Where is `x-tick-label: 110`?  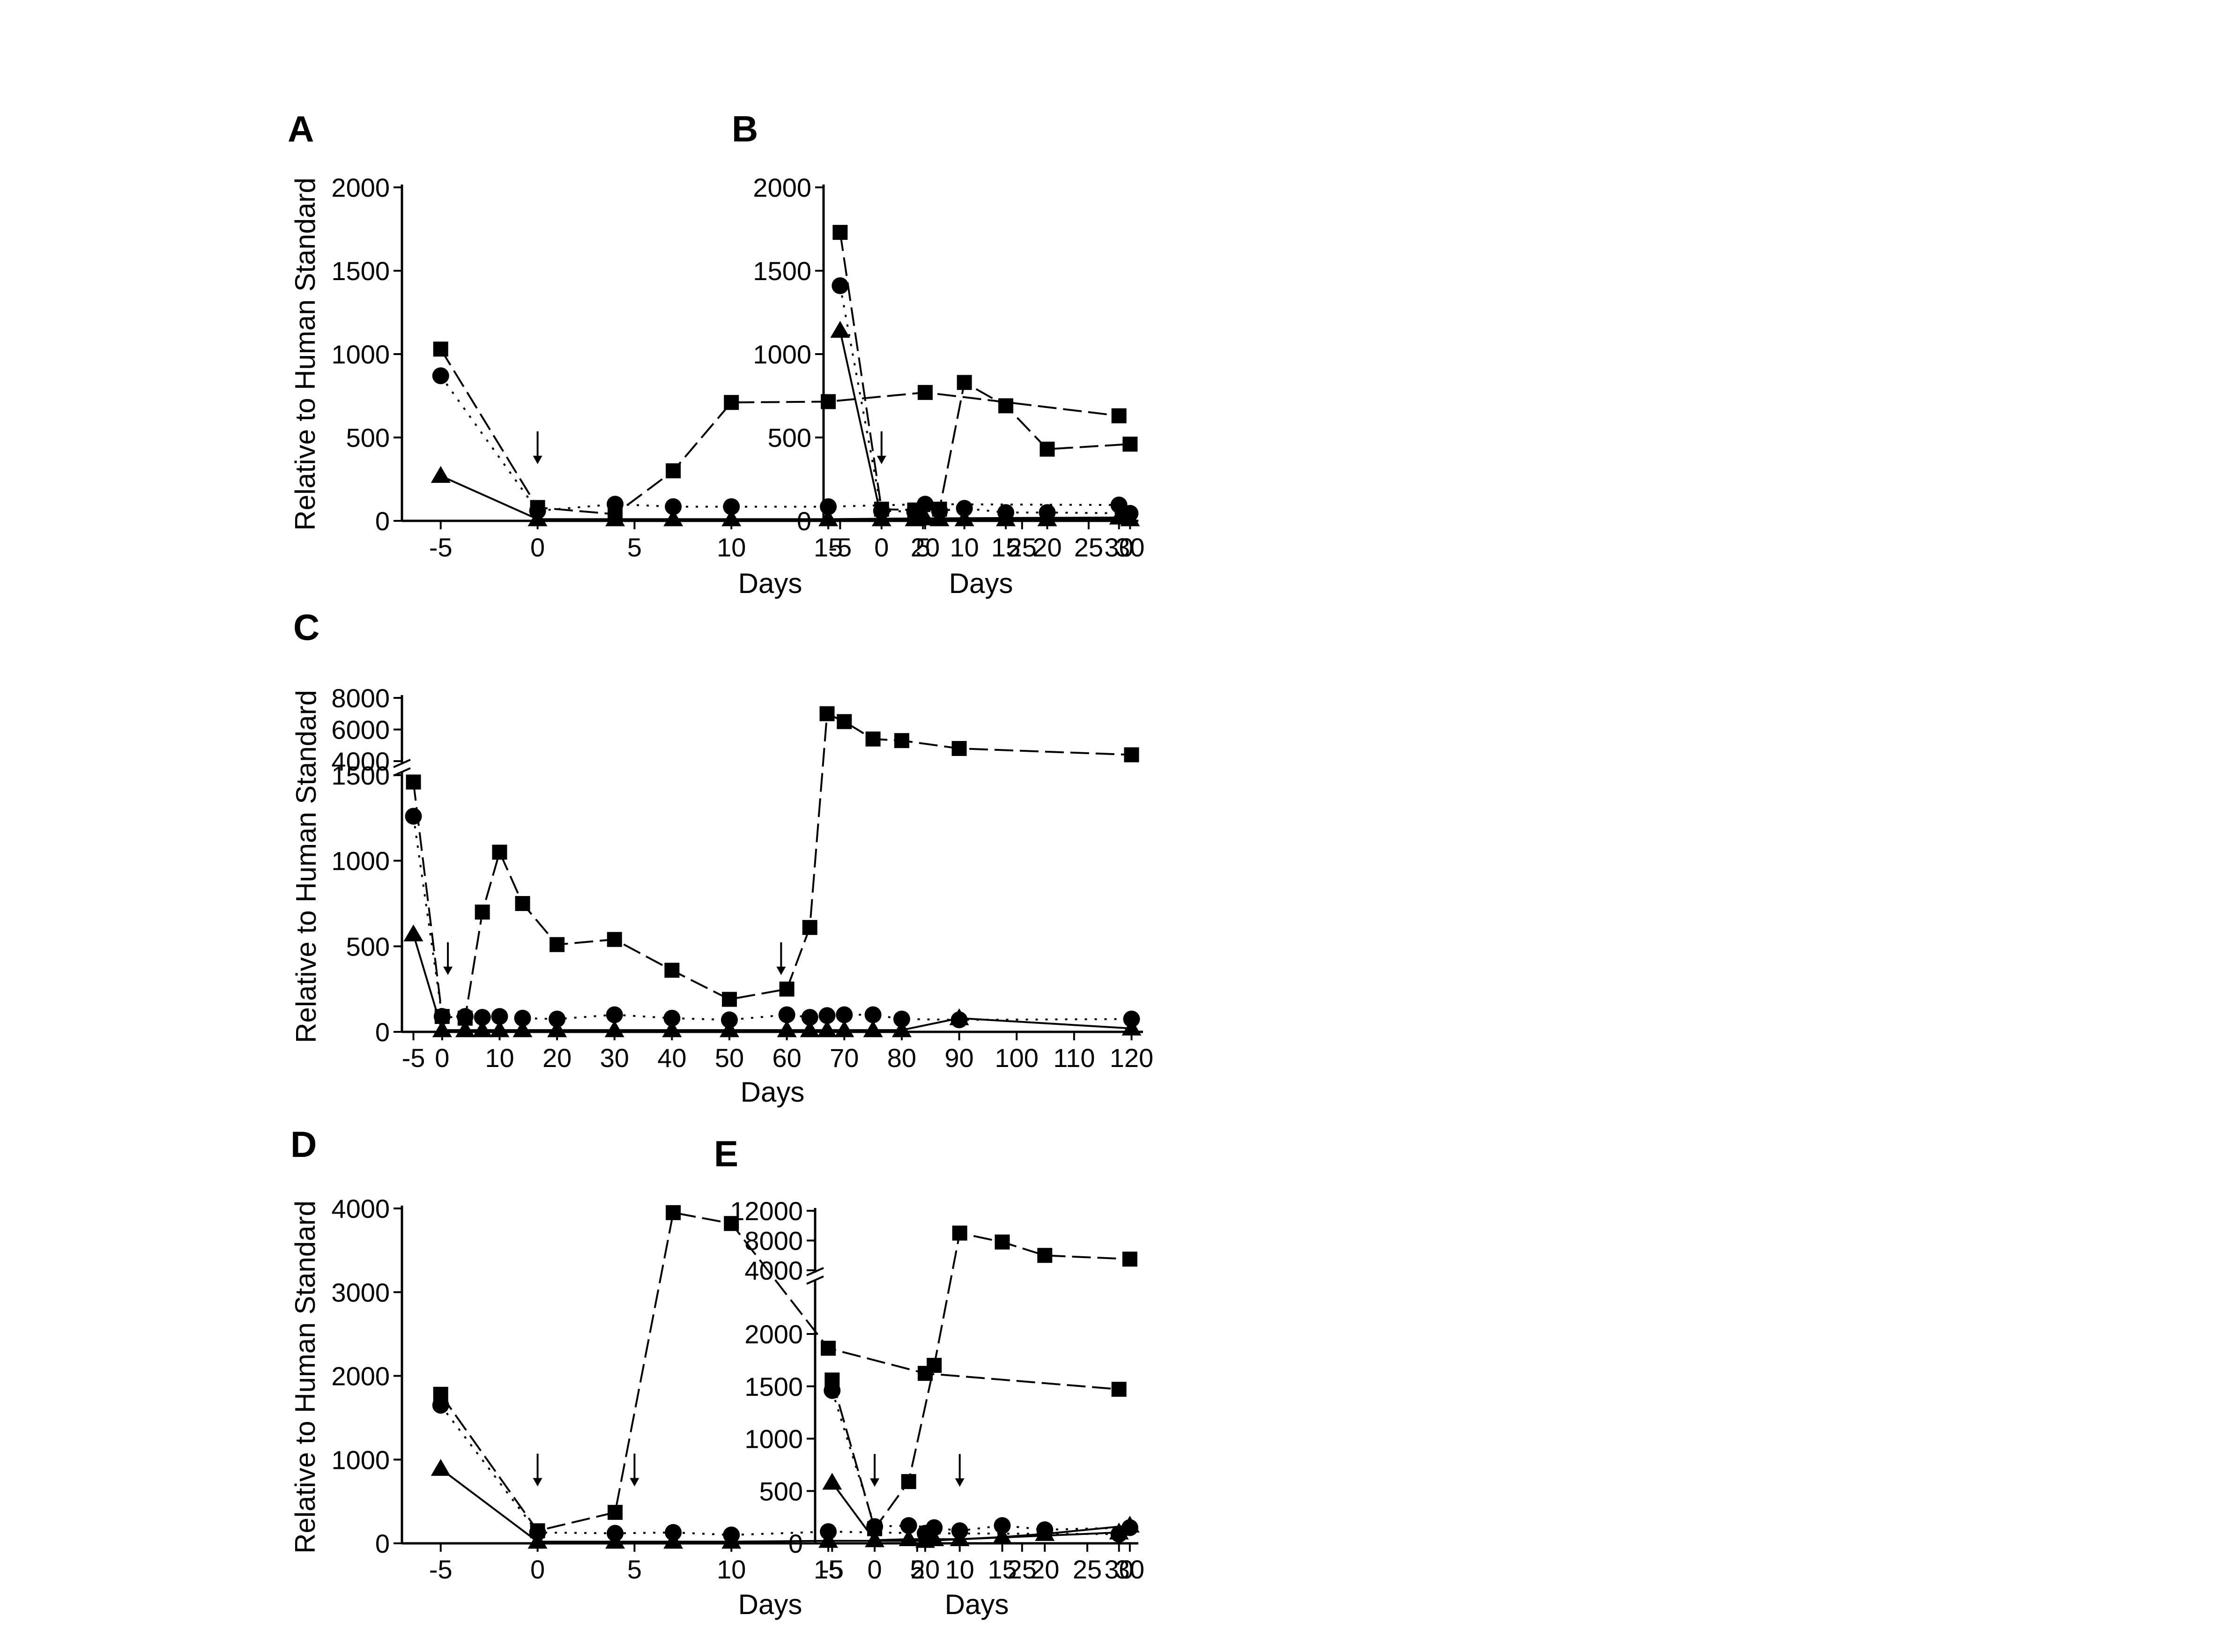 x-tick-label: 110 is located at coordinates (1074, 1058).